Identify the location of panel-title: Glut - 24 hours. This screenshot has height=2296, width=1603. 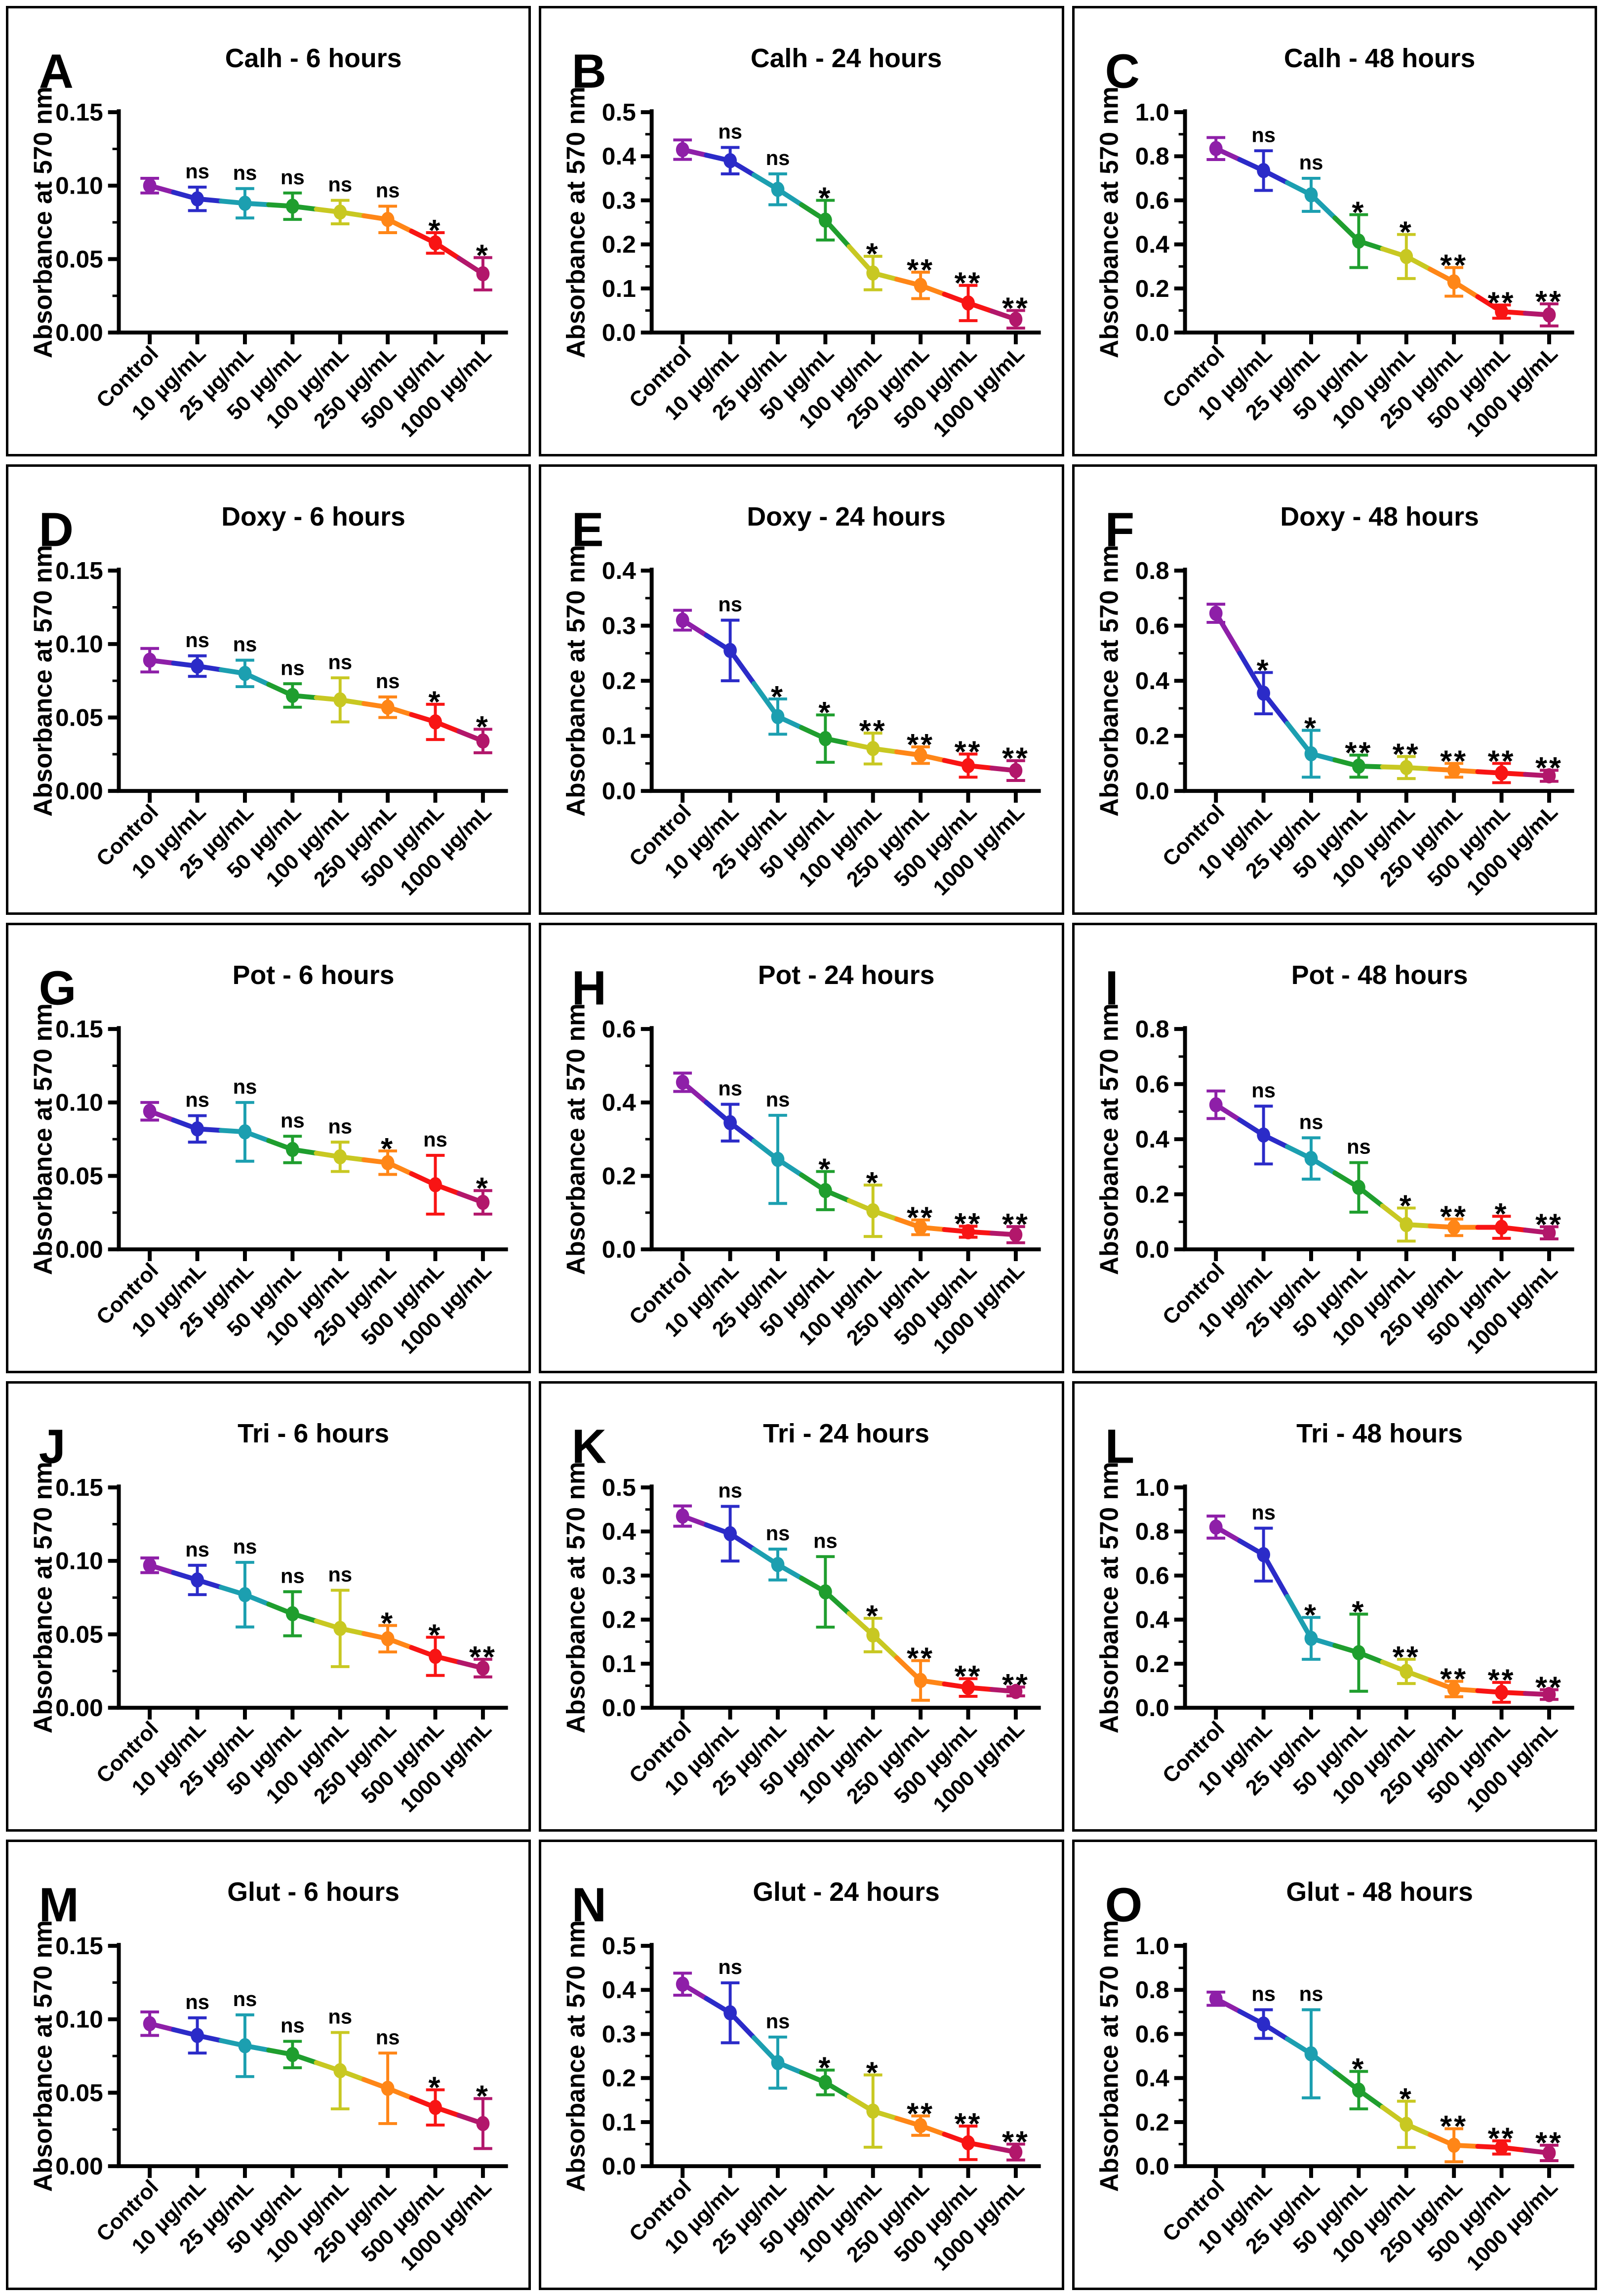
(846, 1892).